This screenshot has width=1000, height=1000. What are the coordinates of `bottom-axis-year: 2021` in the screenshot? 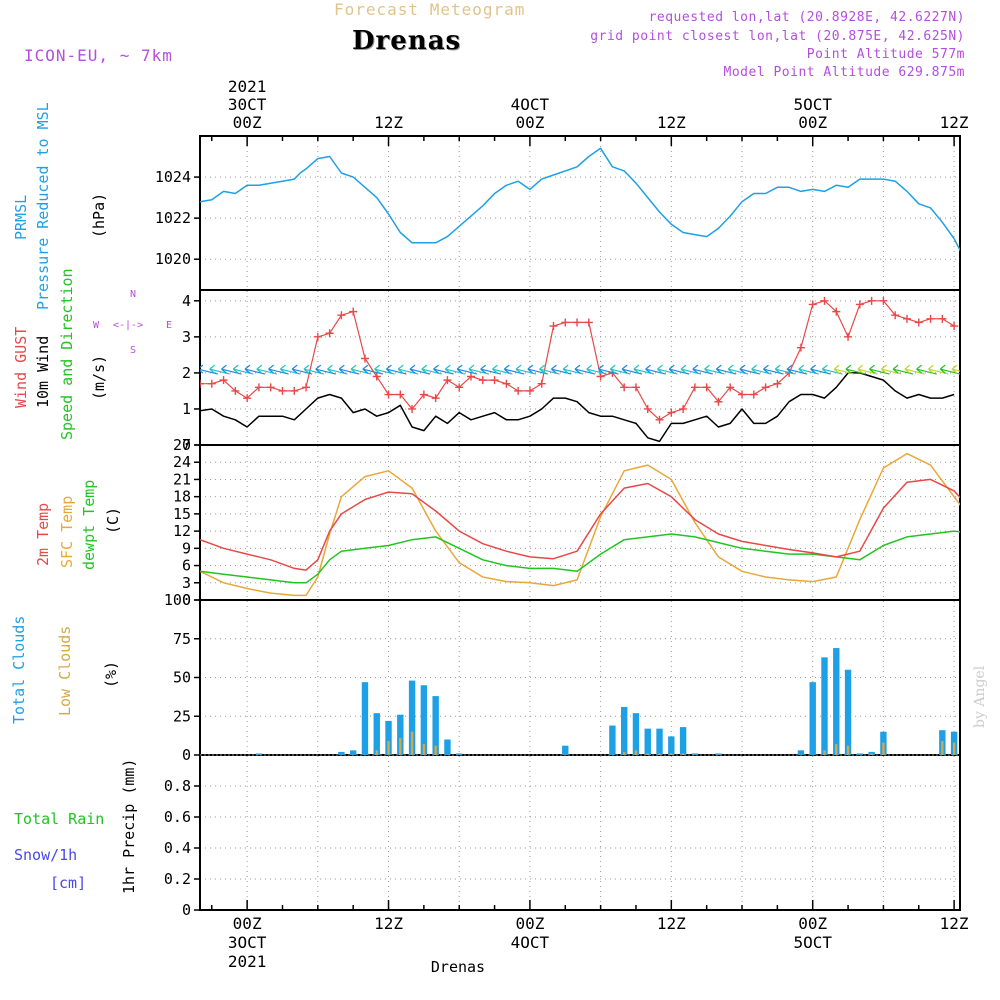 It's located at (247, 961).